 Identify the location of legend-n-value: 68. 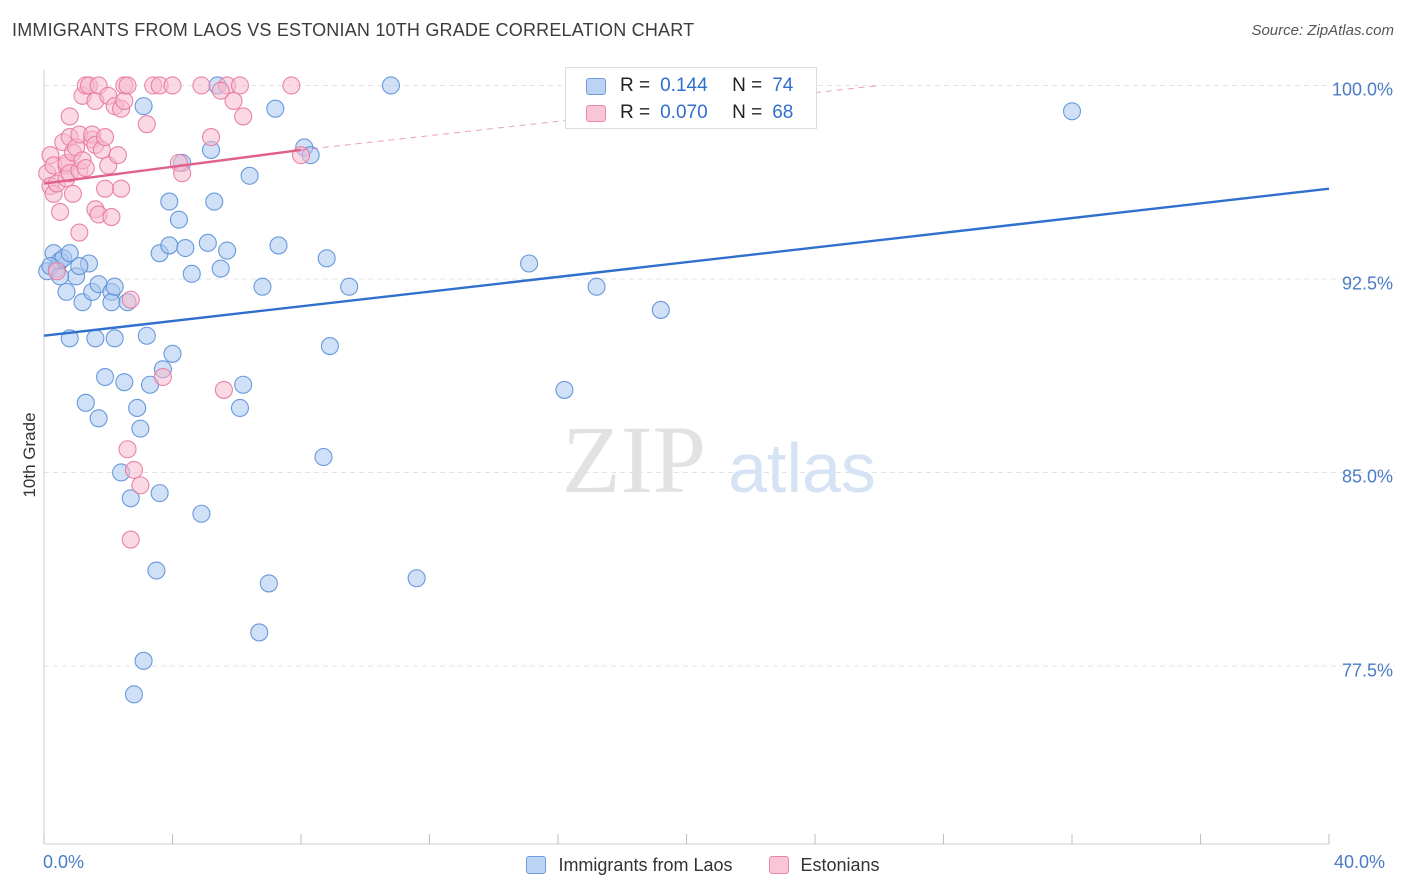
(783, 112).